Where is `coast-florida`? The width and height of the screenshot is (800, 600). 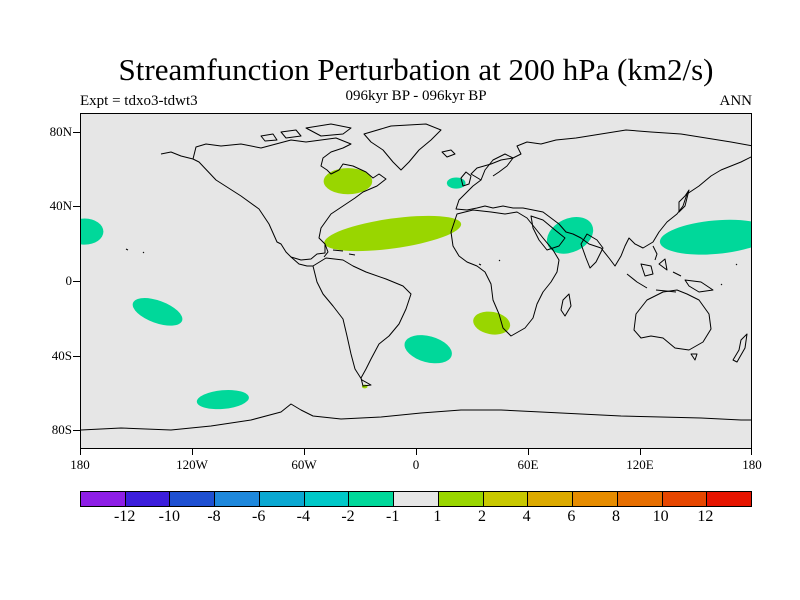 coast-florida is located at coordinates (326, 250).